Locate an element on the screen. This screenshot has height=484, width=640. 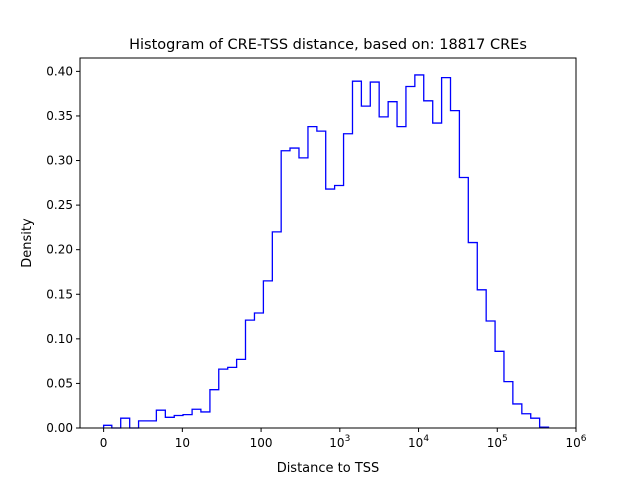
y-tick-label: 0.20 is located at coordinates (59, 250).